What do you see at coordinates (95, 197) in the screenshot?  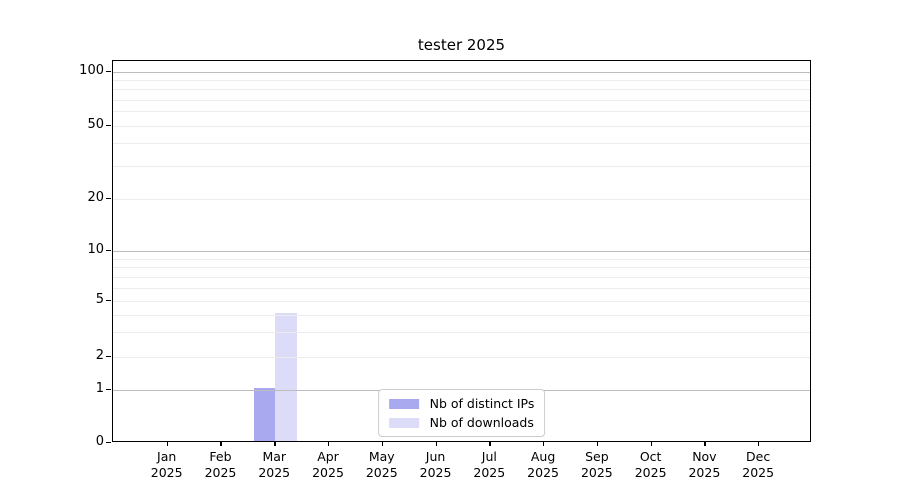 I see `y-tick-label: 20` at bounding box center [95, 197].